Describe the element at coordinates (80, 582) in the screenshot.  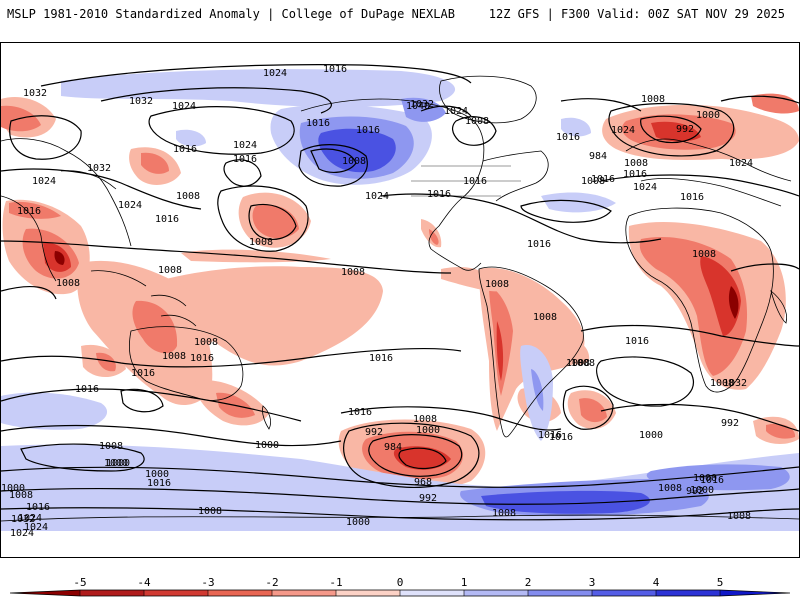
I see `colorbar-tick-label: -5` at that location.